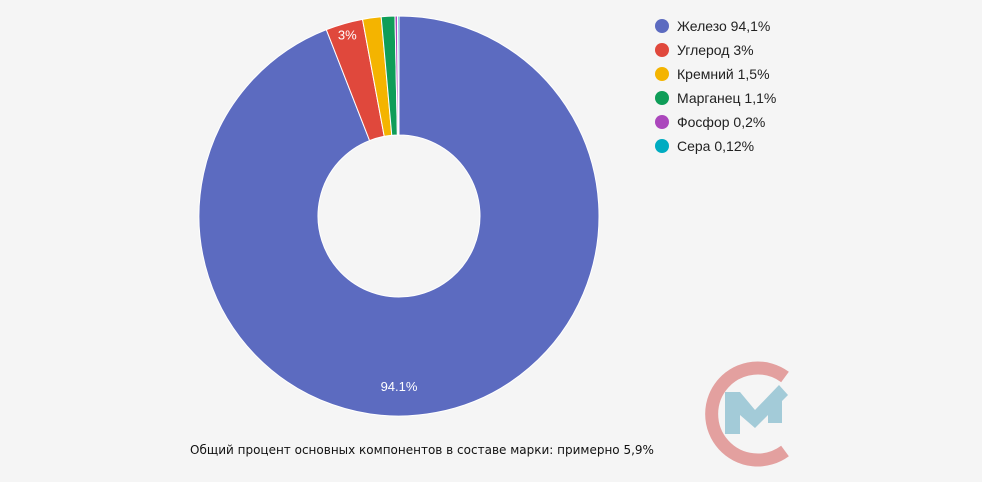 Image resolution: width=982 pixels, height=482 pixels. Describe the element at coordinates (724, 26) in the screenshot. I see `legend-label: Железо 94,1%` at that location.